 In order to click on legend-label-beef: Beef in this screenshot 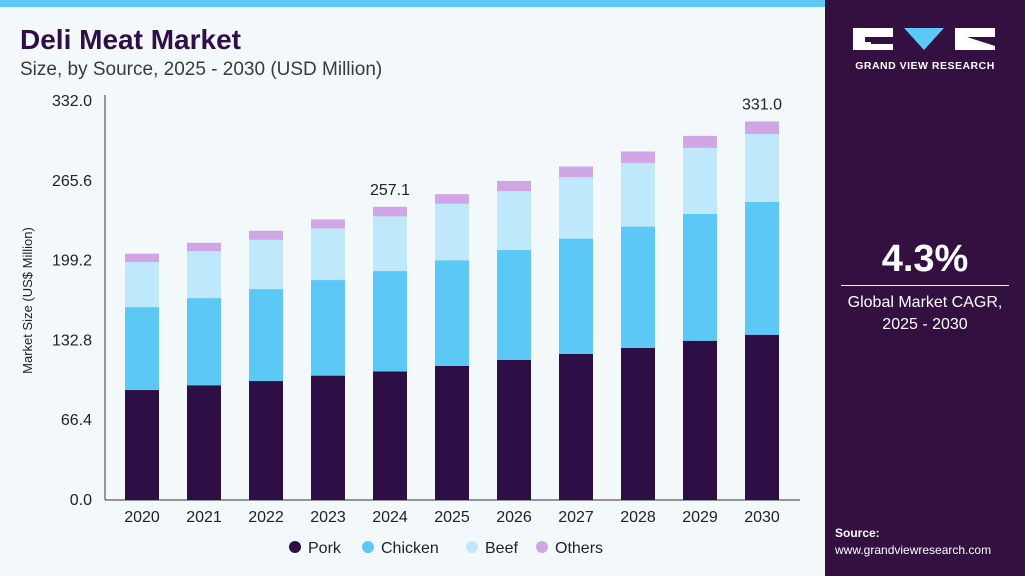, I will do `click(501, 548)`.